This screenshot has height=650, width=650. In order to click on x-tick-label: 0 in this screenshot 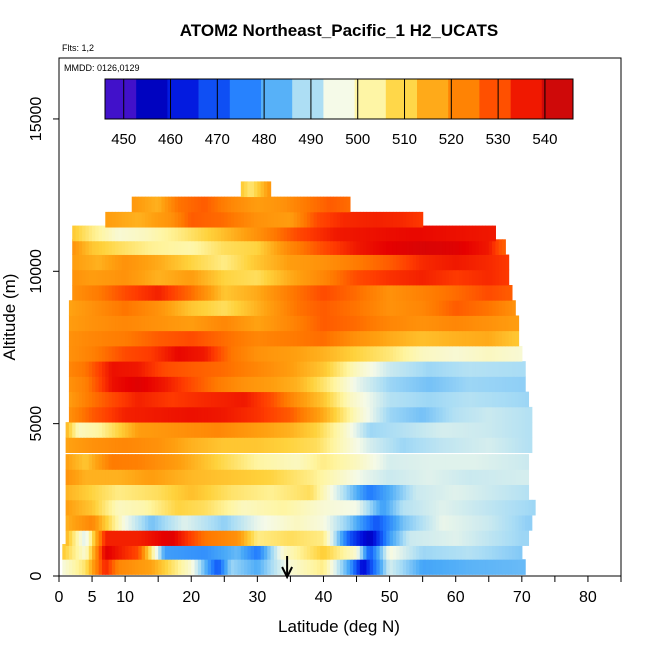, I will do `click(59, 597)`.